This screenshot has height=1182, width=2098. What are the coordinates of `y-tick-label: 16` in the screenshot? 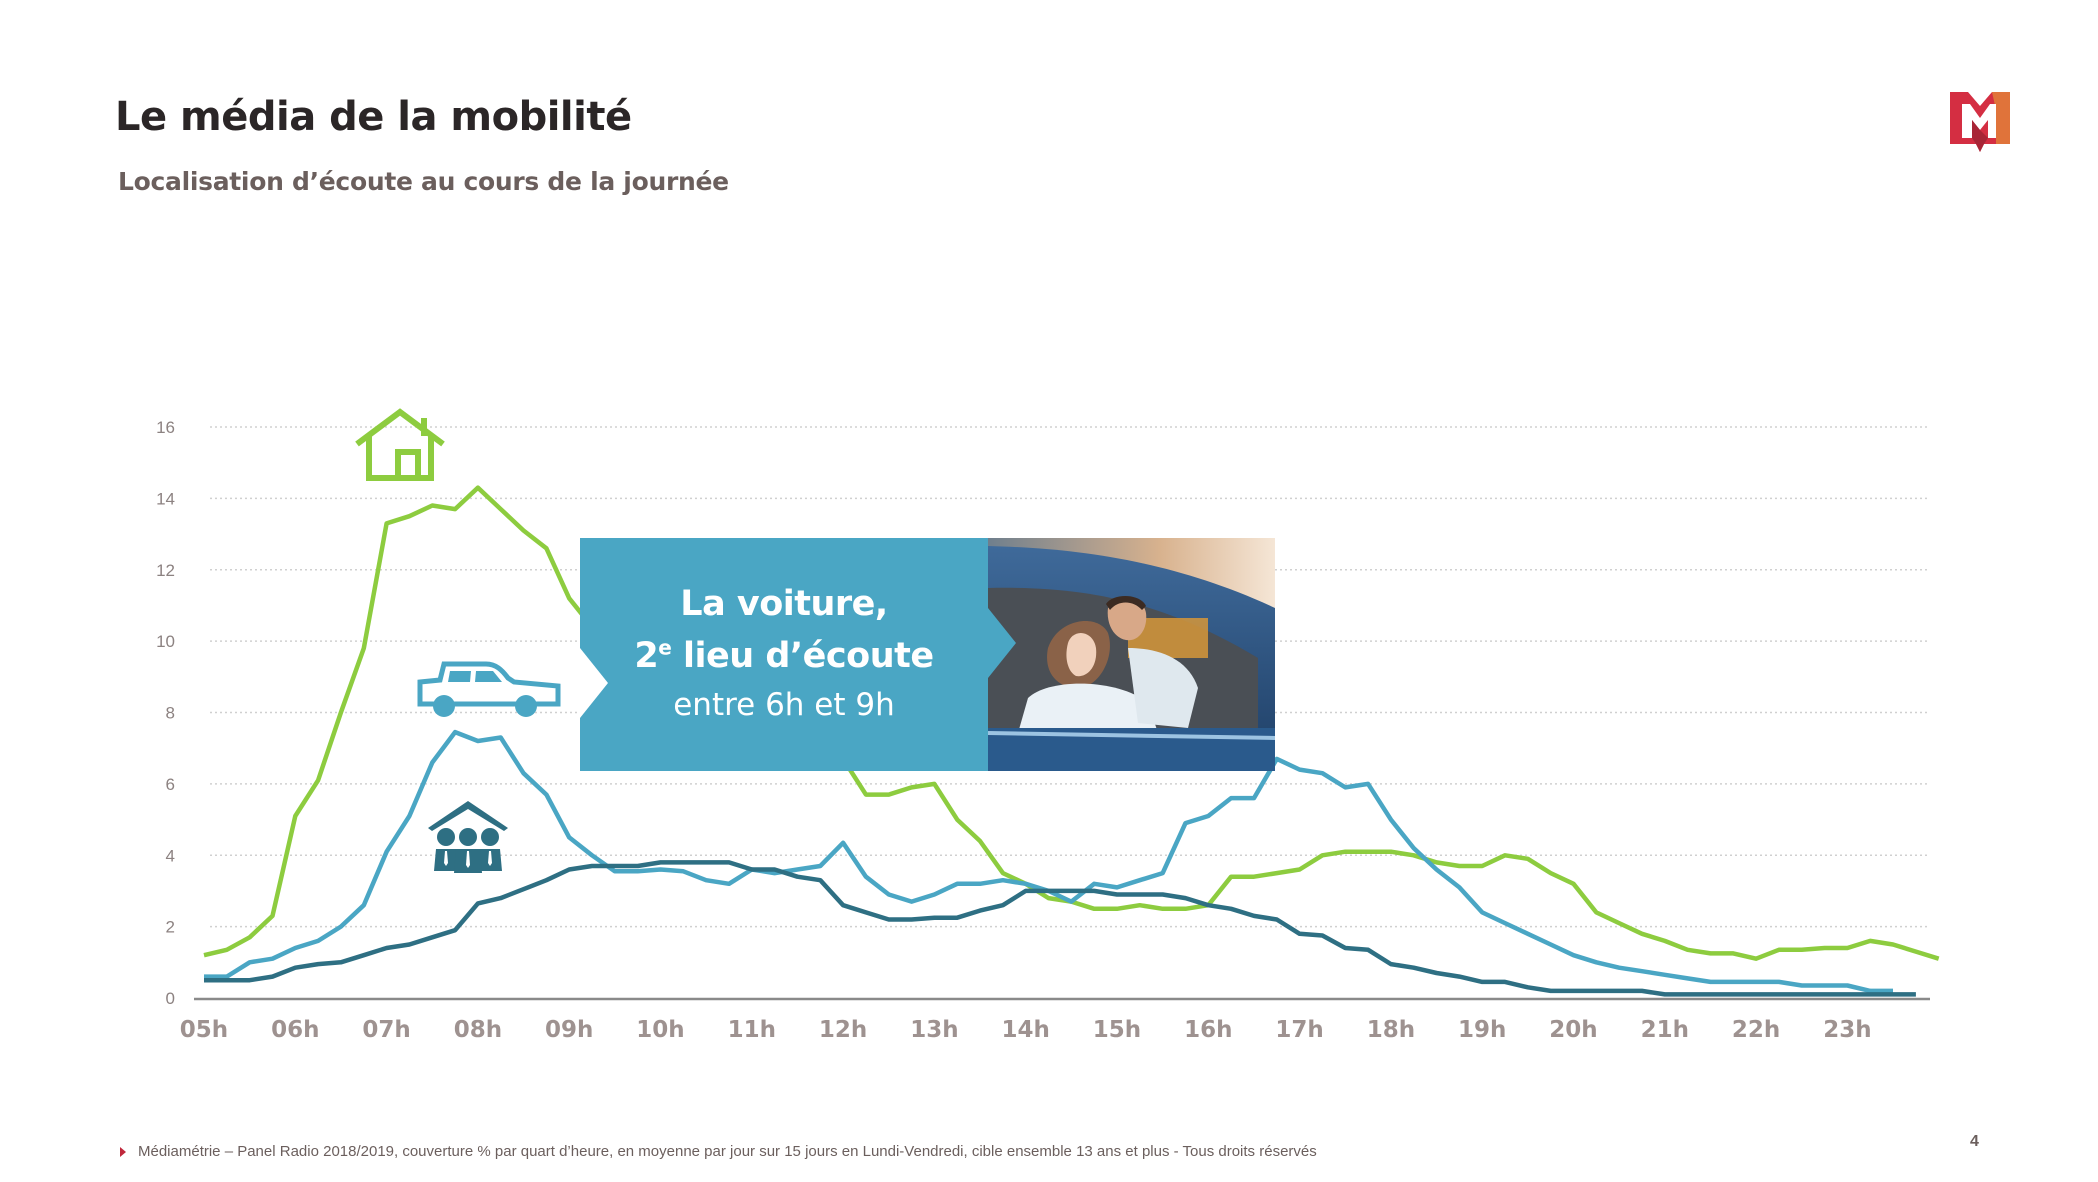 It's located at (165, 427).